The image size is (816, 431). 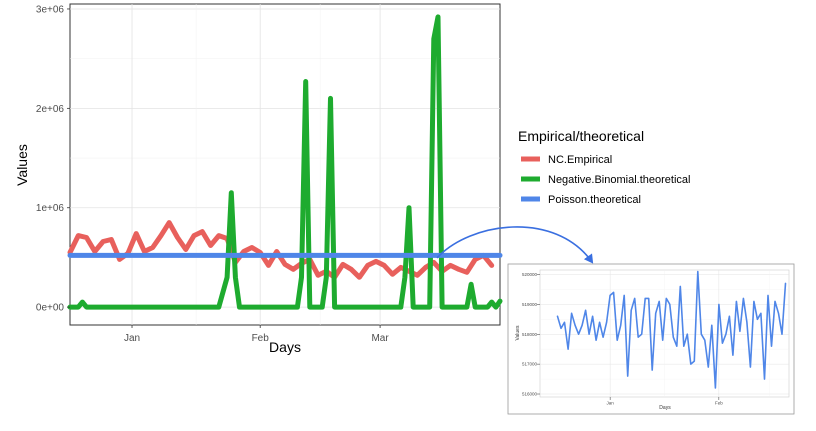 What do you see at coordinates (50, 208) in the screenshot?
I see `y-tick-label: 1e+06` at bounding box center [50, 208].